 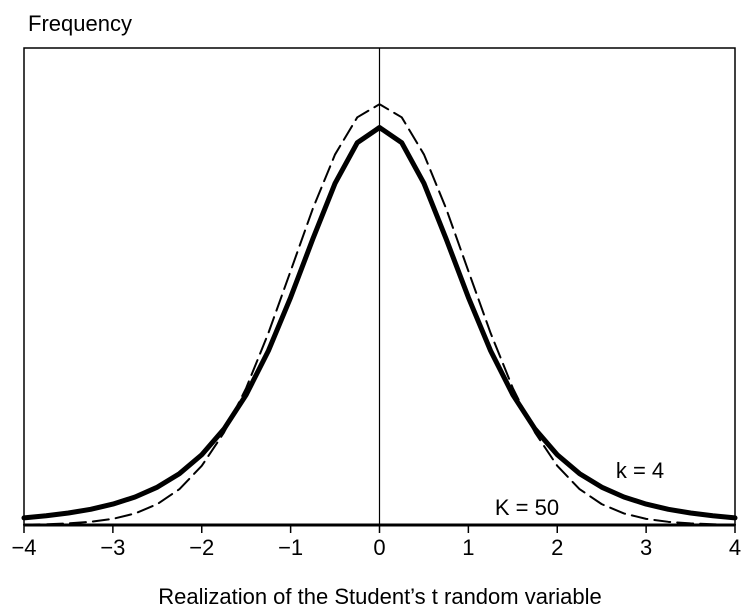 What do you see at coordinates (23, 547) in the screenshot?
I see `x-tick-label: −4` at bounding box center [23, 547].